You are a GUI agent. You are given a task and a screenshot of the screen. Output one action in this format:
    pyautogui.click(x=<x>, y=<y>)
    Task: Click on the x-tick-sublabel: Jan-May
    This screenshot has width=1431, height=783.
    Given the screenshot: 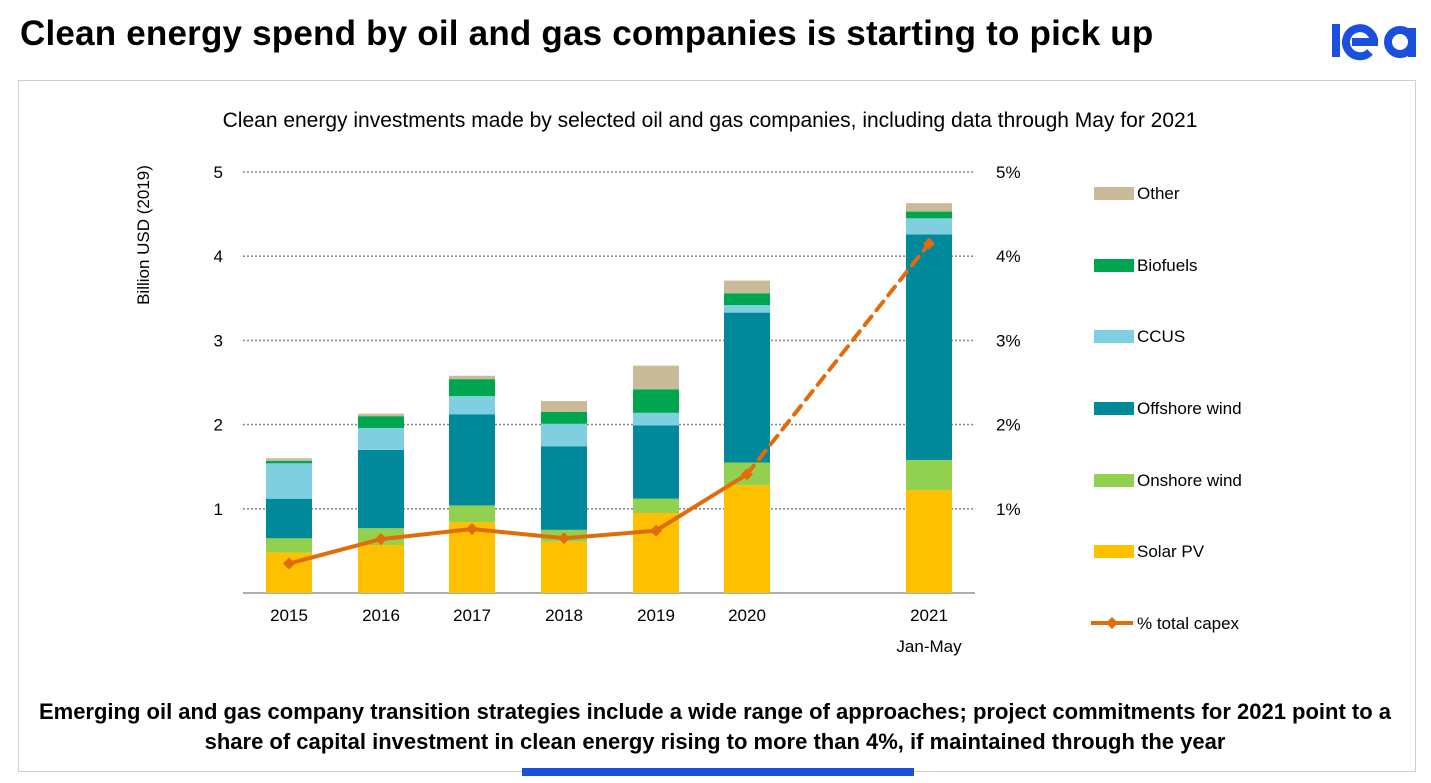 What is the action you would take?
    pyautogui.click(x=929, y=646)
    